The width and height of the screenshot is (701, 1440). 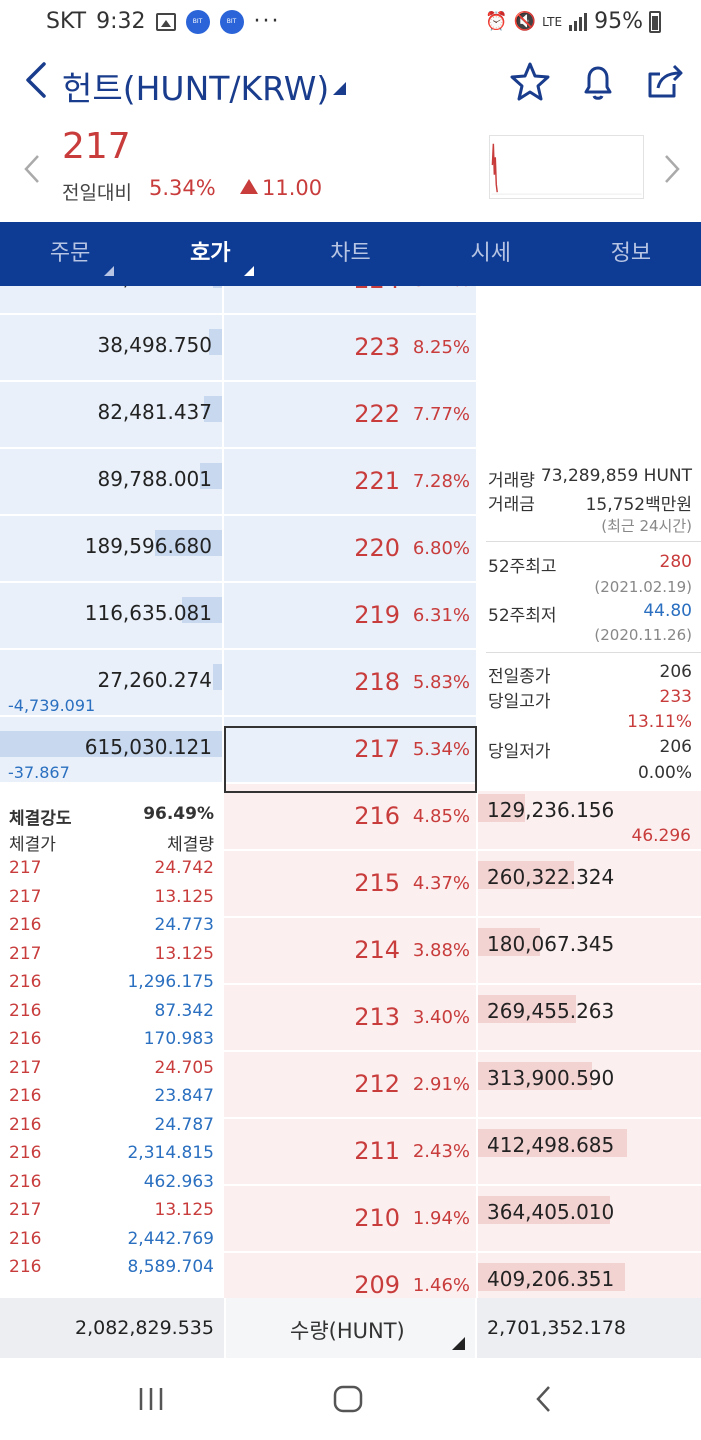 I want to click on day-low: 206, so click(x=675, y=747).